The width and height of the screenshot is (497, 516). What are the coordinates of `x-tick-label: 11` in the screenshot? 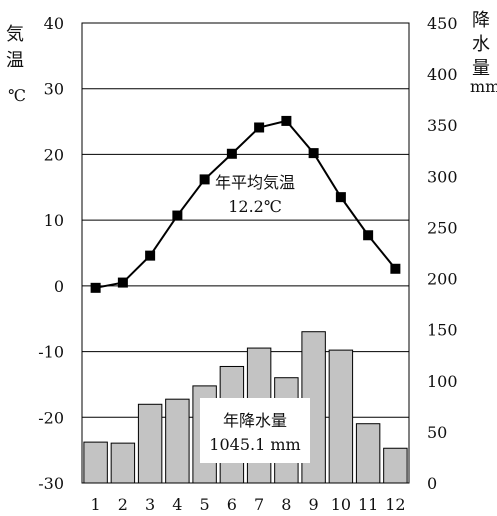 It's located at (368, 504).